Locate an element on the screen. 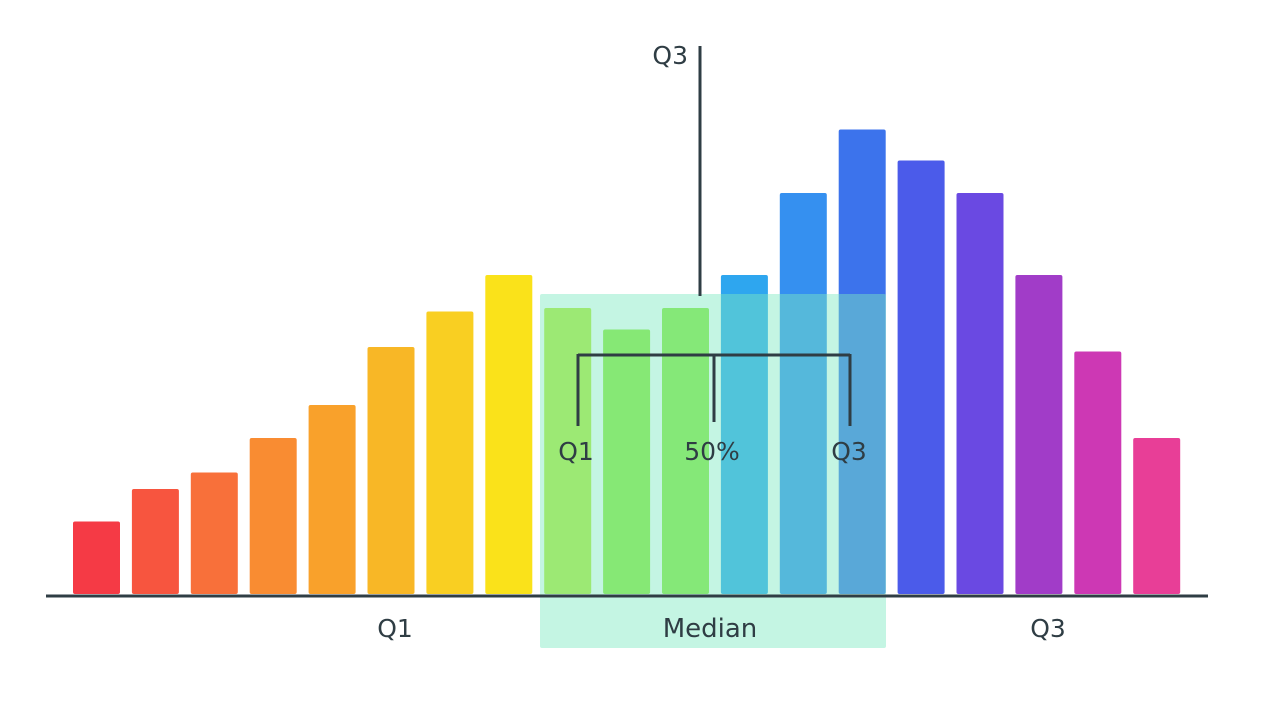 This screenshot has height=720, width=1280. axis-q3-label: Q3 is located at coordinates (1048, 628).